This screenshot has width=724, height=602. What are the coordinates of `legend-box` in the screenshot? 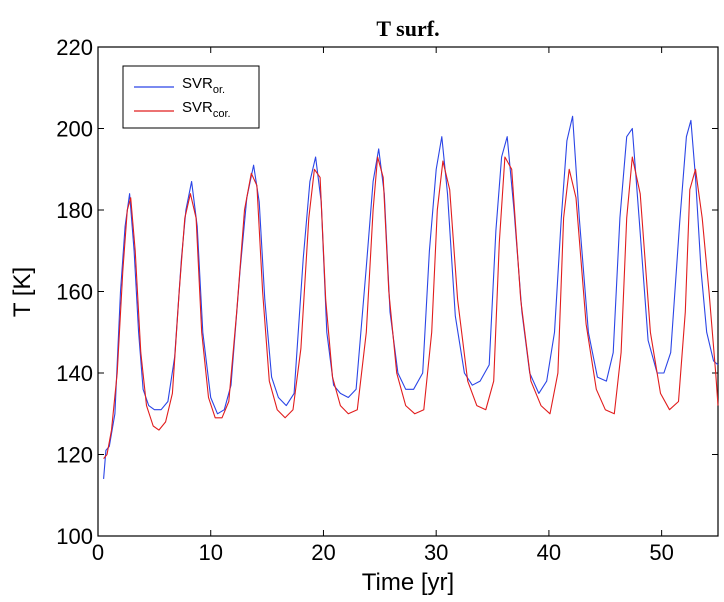 It's located at (191, 97).